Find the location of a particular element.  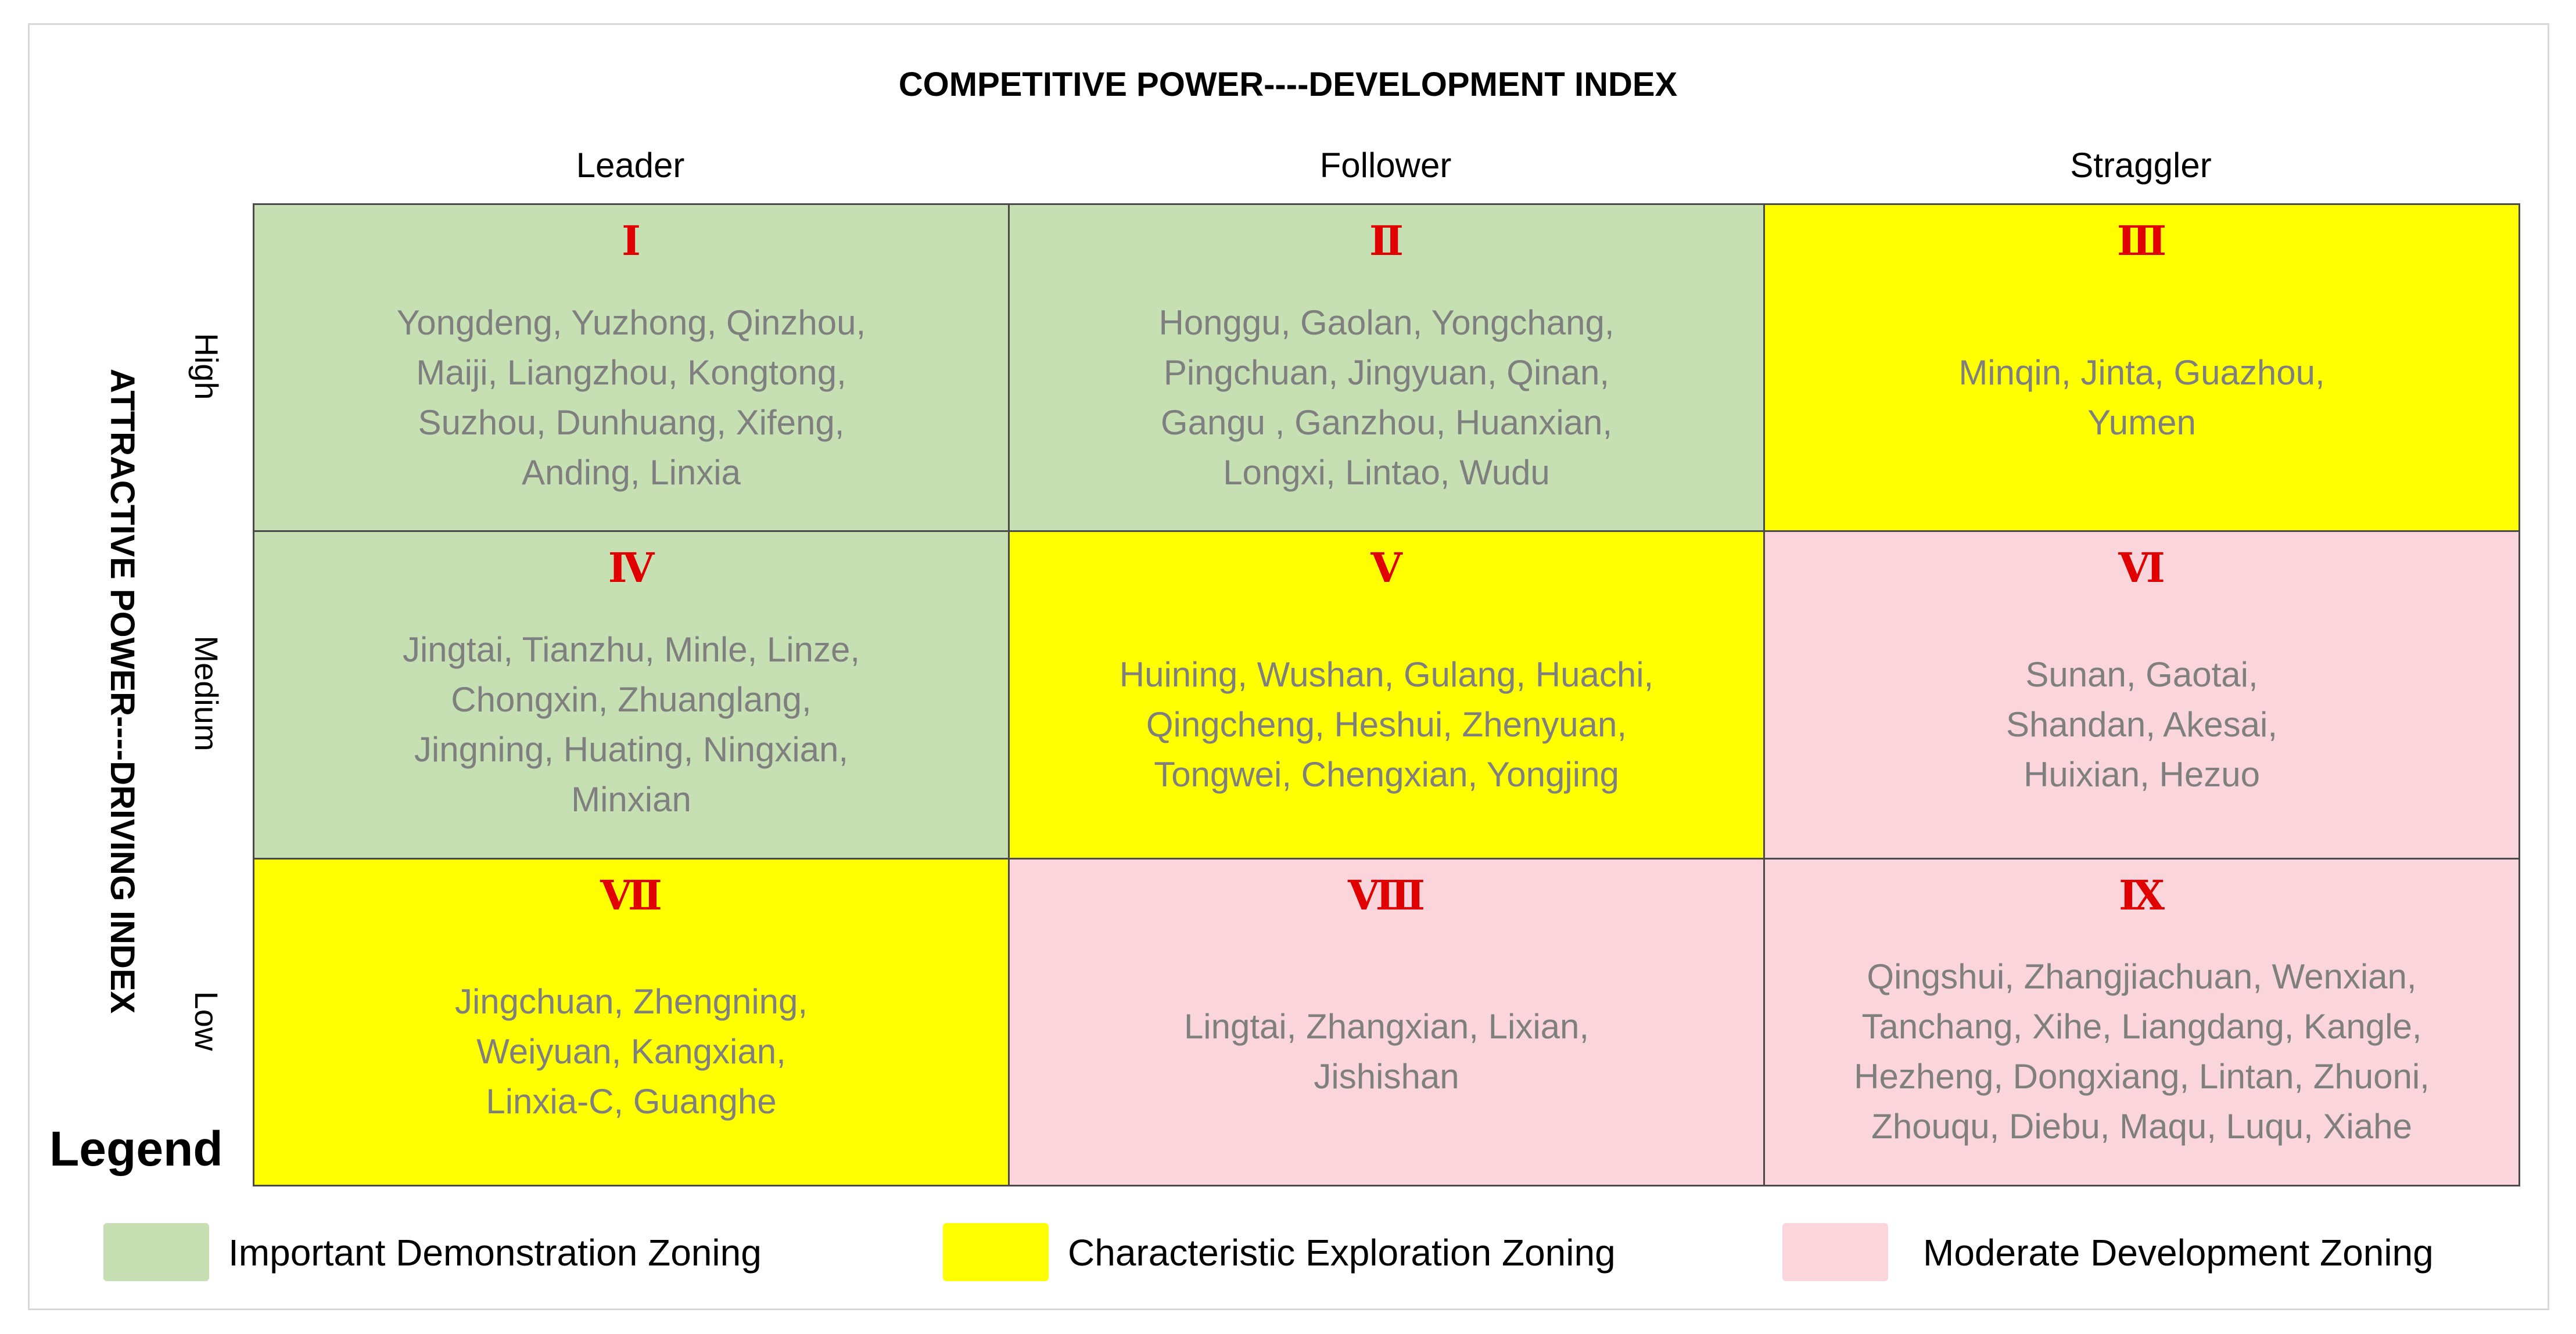

county-line: Tanchang, Xihe, Liangdang, Kangle, is located at coordinates (2141, 1027).